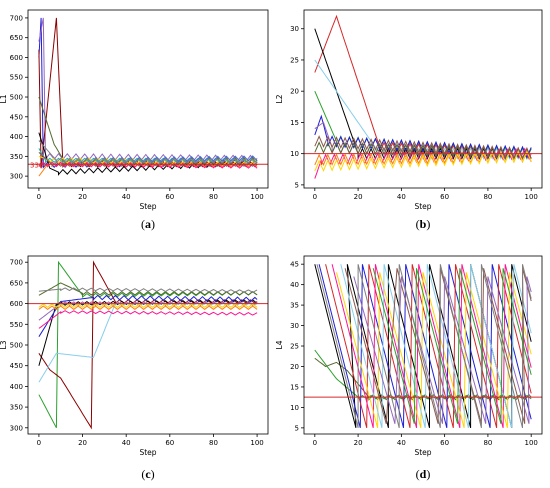 Image resolution: width=550 pixels, height=488 pixels. I want to click on y-tick-label-a: 300, so click(16, 177).